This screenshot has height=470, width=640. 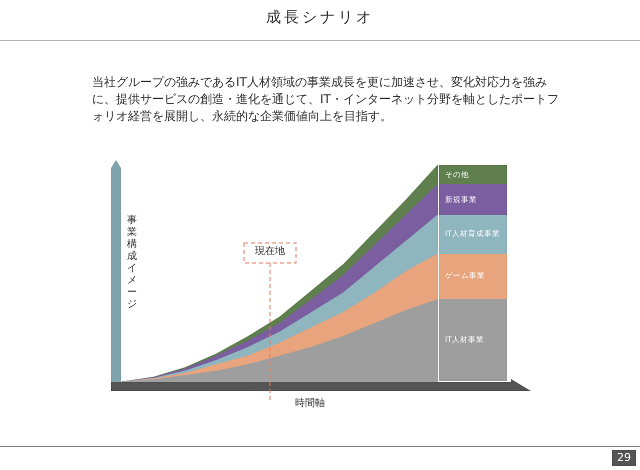 What do you see at coordinates (270, 251) in the screenshot?
I see `annotation: 現在地` at bounding box center [270, 251].